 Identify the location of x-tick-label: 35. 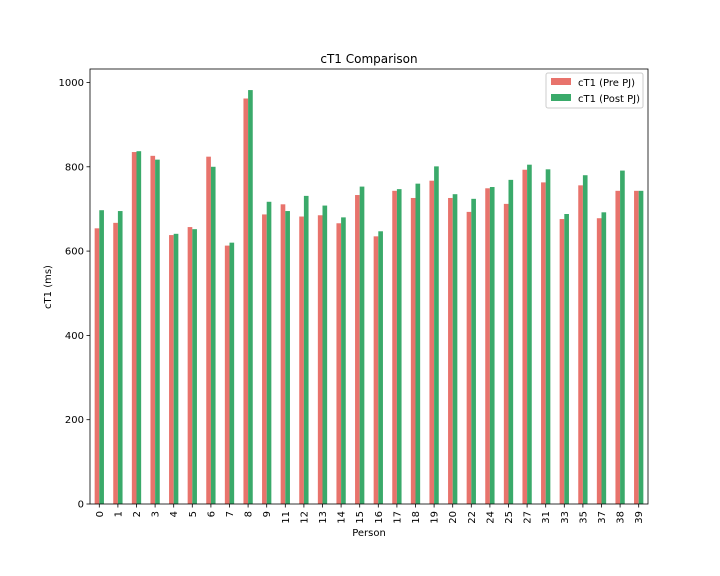
(583, 517).